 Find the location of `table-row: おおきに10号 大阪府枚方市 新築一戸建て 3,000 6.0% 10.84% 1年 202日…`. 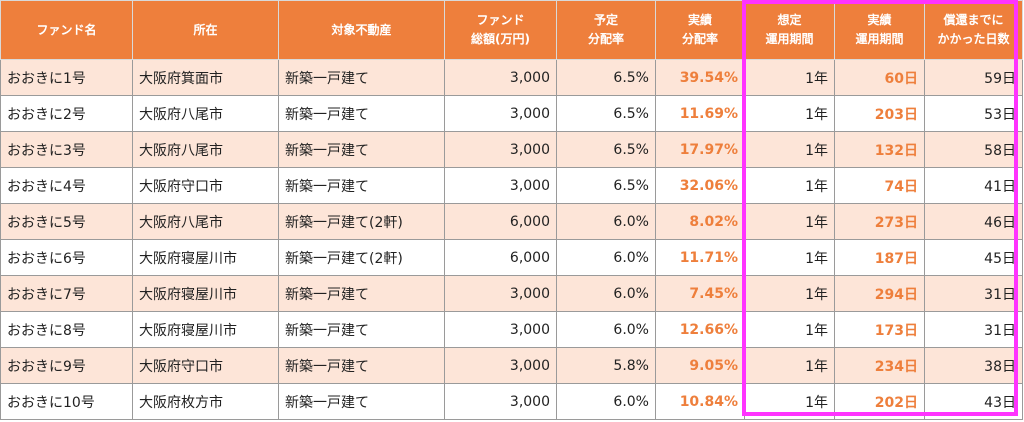

table-row: おおきに10号 大阪府枚方市 新築一戸建て 3,000 6.0% 10.84% 1年 202日… is located at coordinates (511, 401).